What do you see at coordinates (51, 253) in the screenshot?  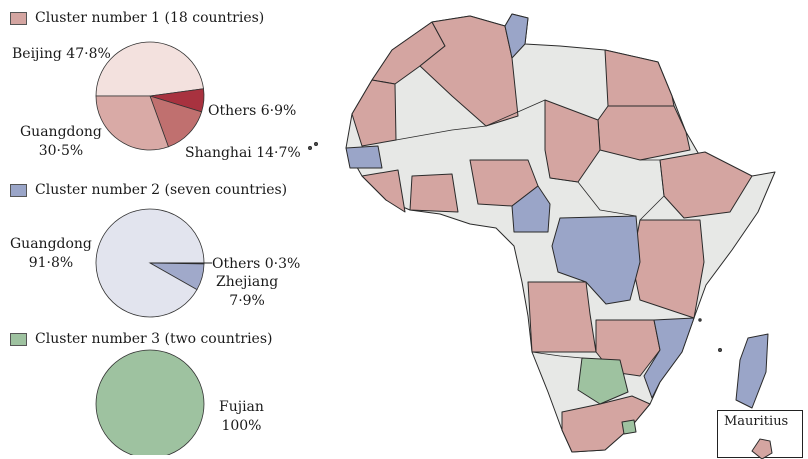 I see `pie2-label-guangdong: Guangdong 91·8%` at bounding box center [51, 253].